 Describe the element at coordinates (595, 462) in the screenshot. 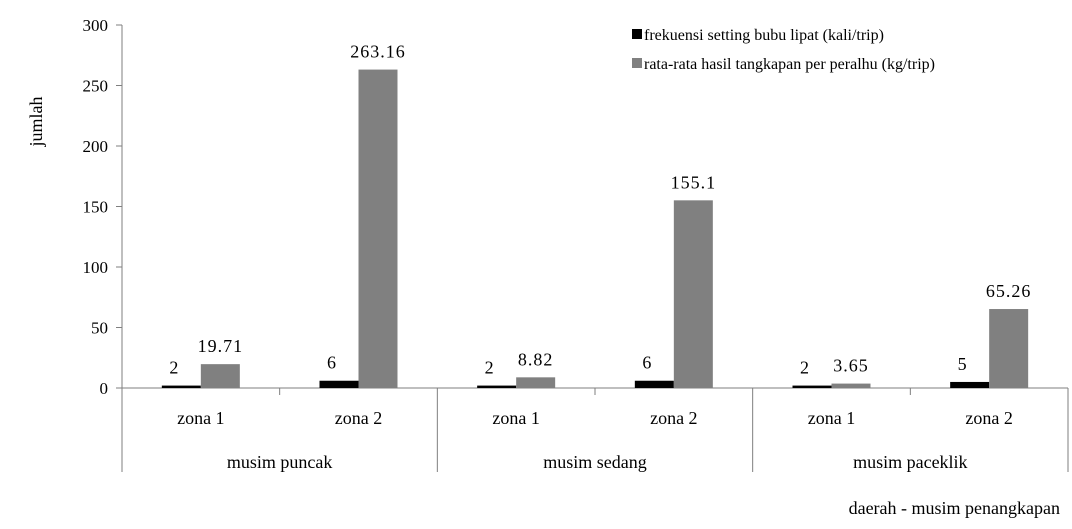

I see `x-group-label: musim sedang` at that location.